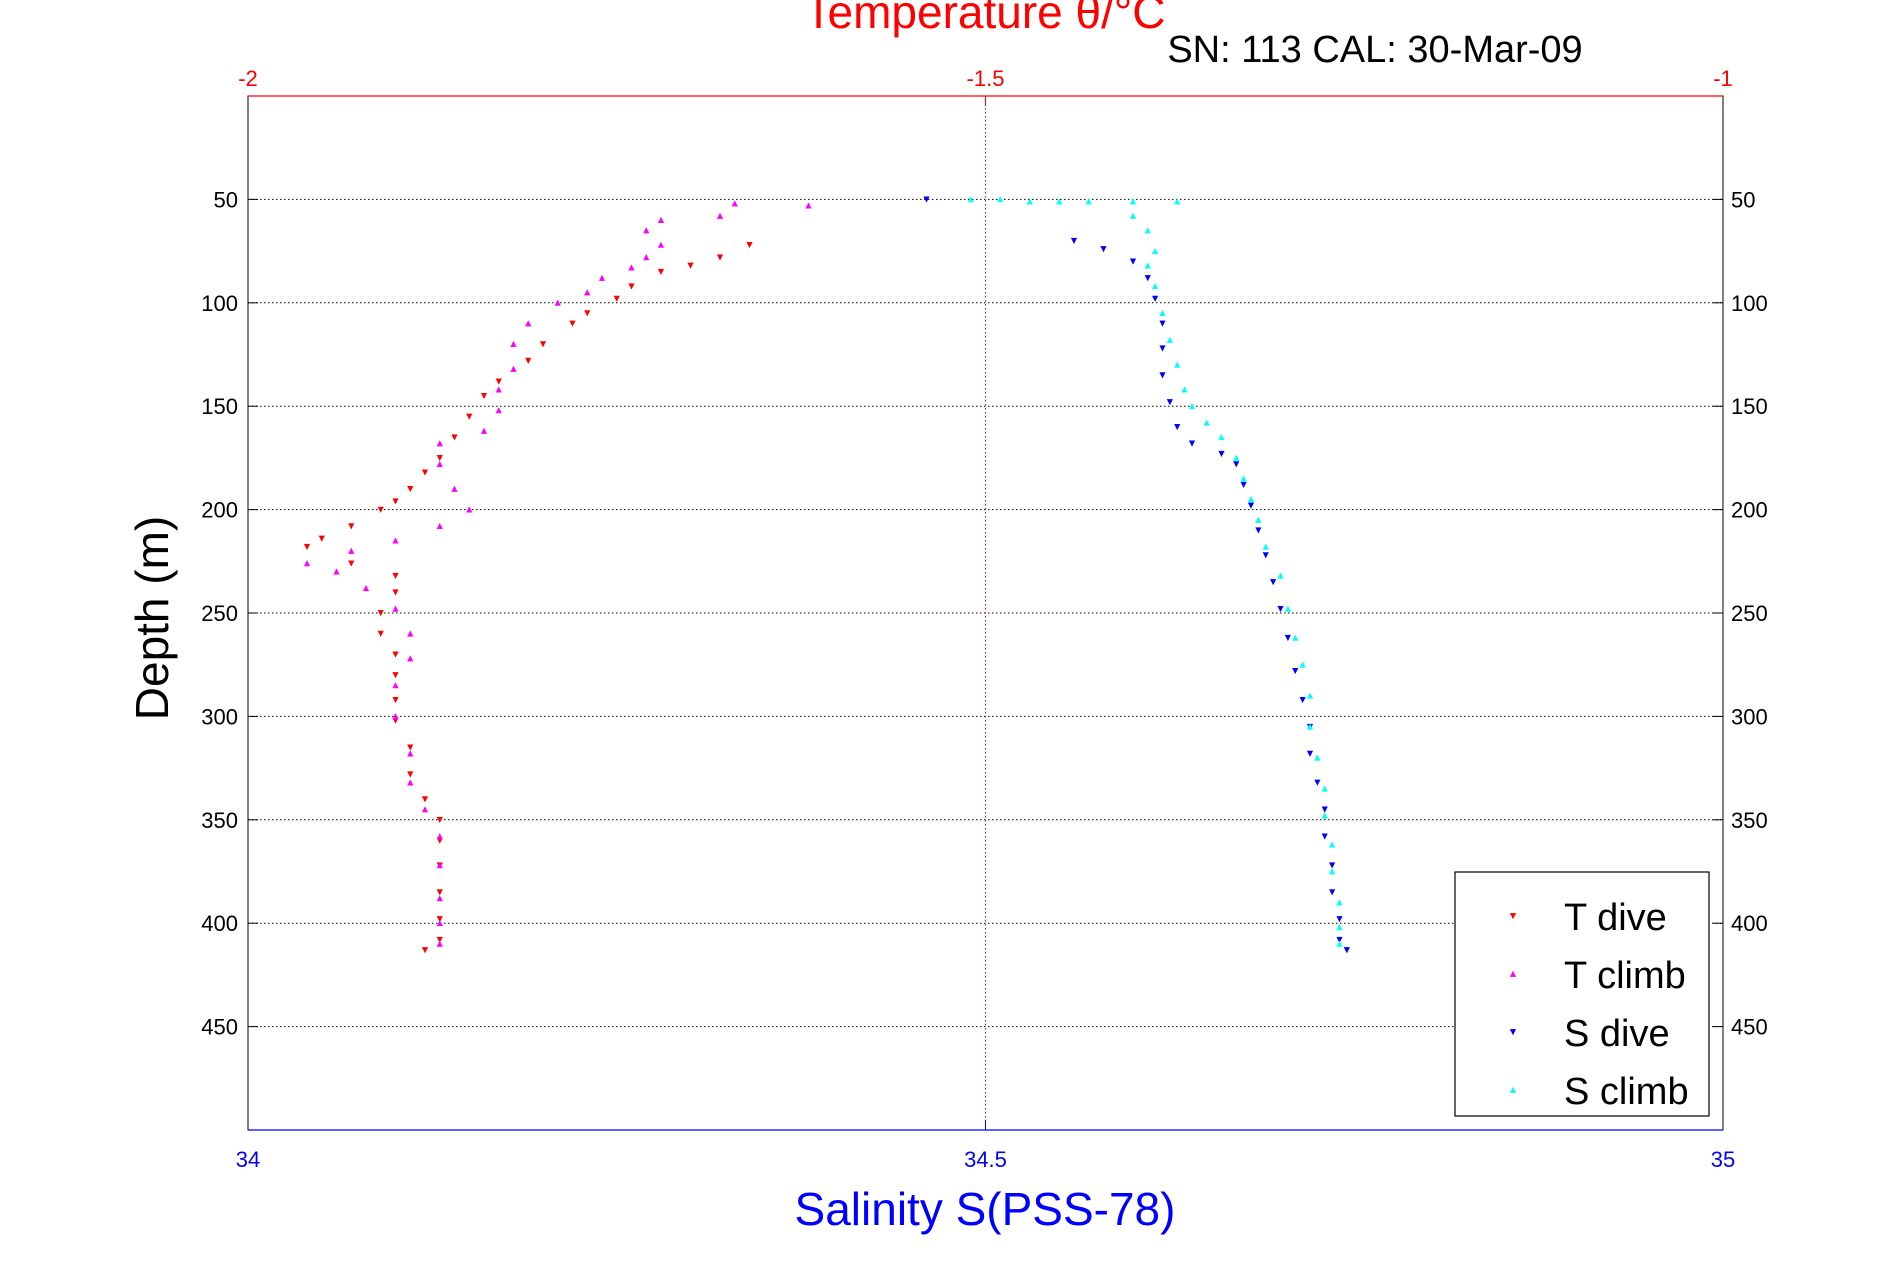 This screenshot has width=1891, height=1262. Describe the element at coordinates (248, 1159) in the screenshot. I see `x-bottom-tick-label: 34` at that location.